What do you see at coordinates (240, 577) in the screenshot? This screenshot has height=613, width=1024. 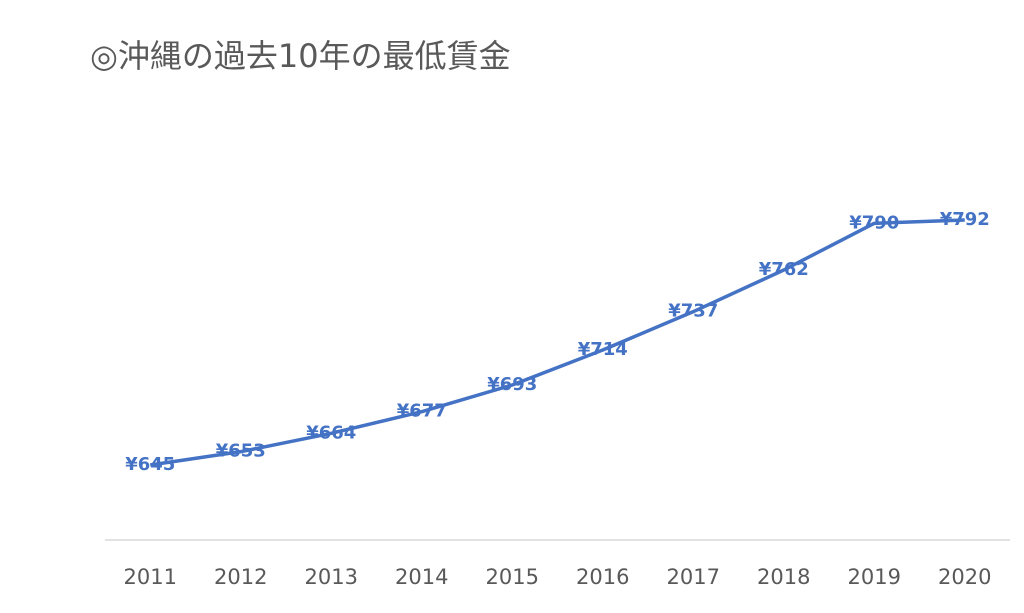 I see `x-tick-label: 2012` at bounding box center [240, 577].